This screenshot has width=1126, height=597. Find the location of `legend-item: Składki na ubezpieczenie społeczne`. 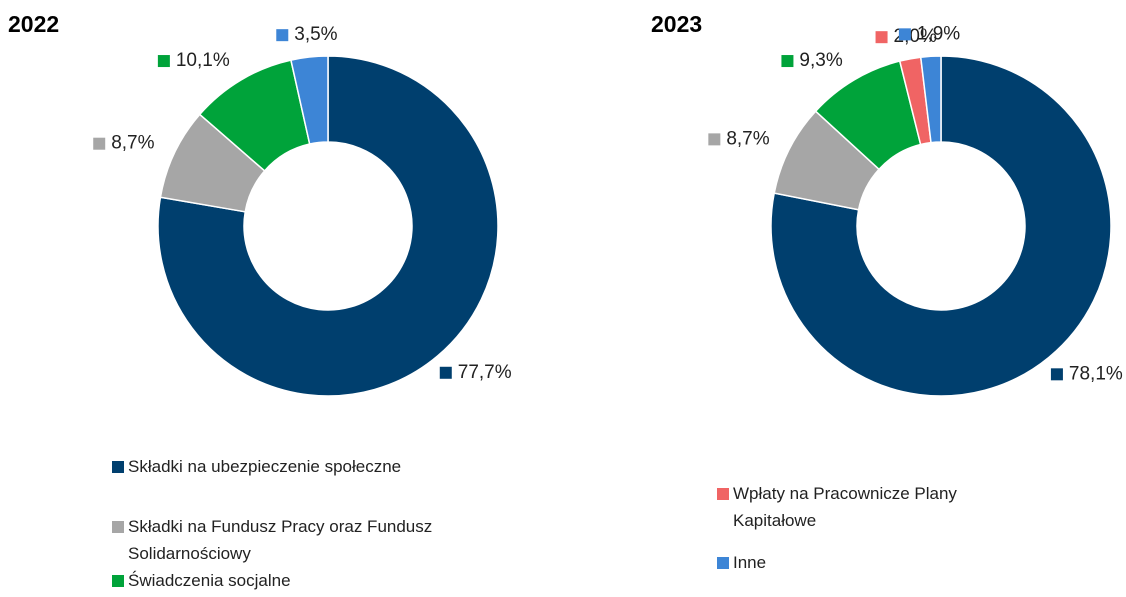

legend-item: Składki na ubezpieczenie społeczne is located at coordinates (320, 466).